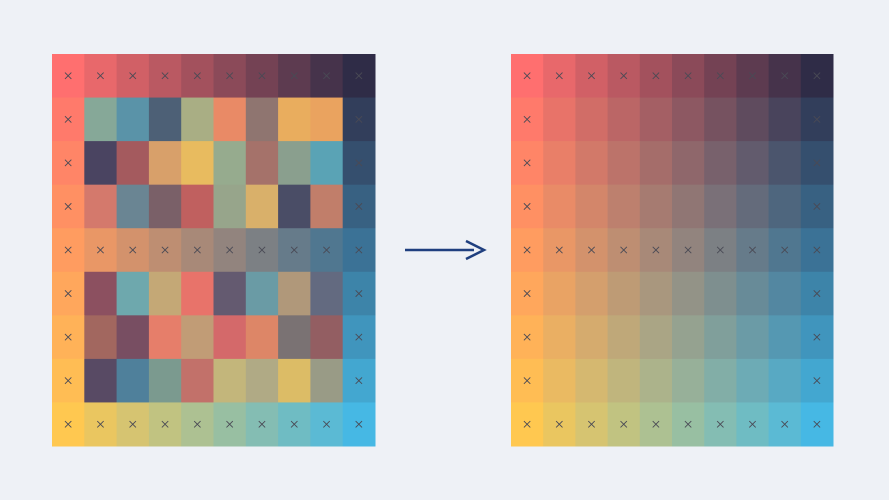 This screenshot has height=500, width=889. Describe the element at coordinates (476, 250) in the screenshot. I see `arrow-head` at that location.